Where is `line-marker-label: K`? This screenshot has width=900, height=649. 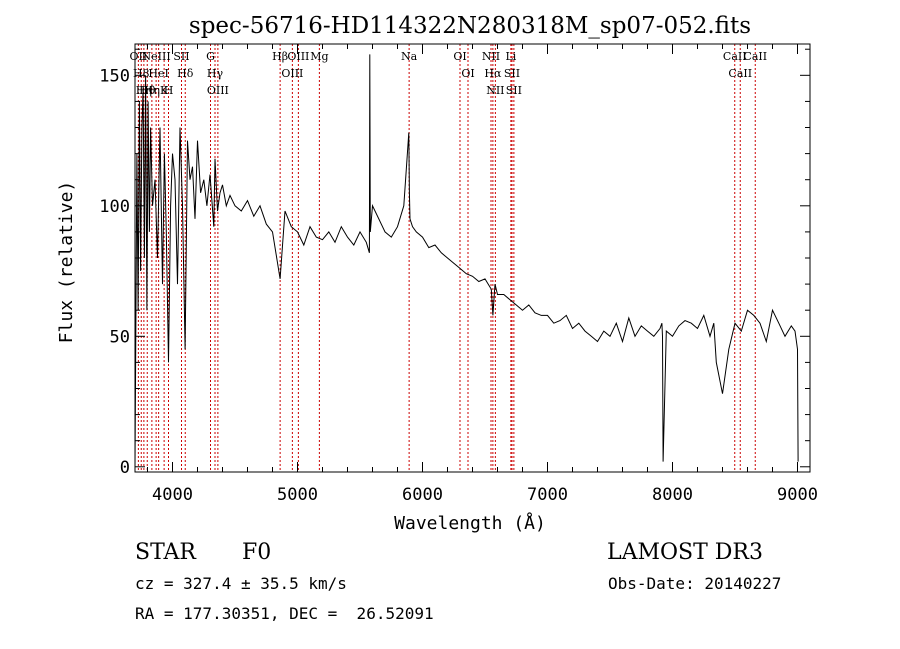
line-marker-label: K is located at coordinates (164, 90).